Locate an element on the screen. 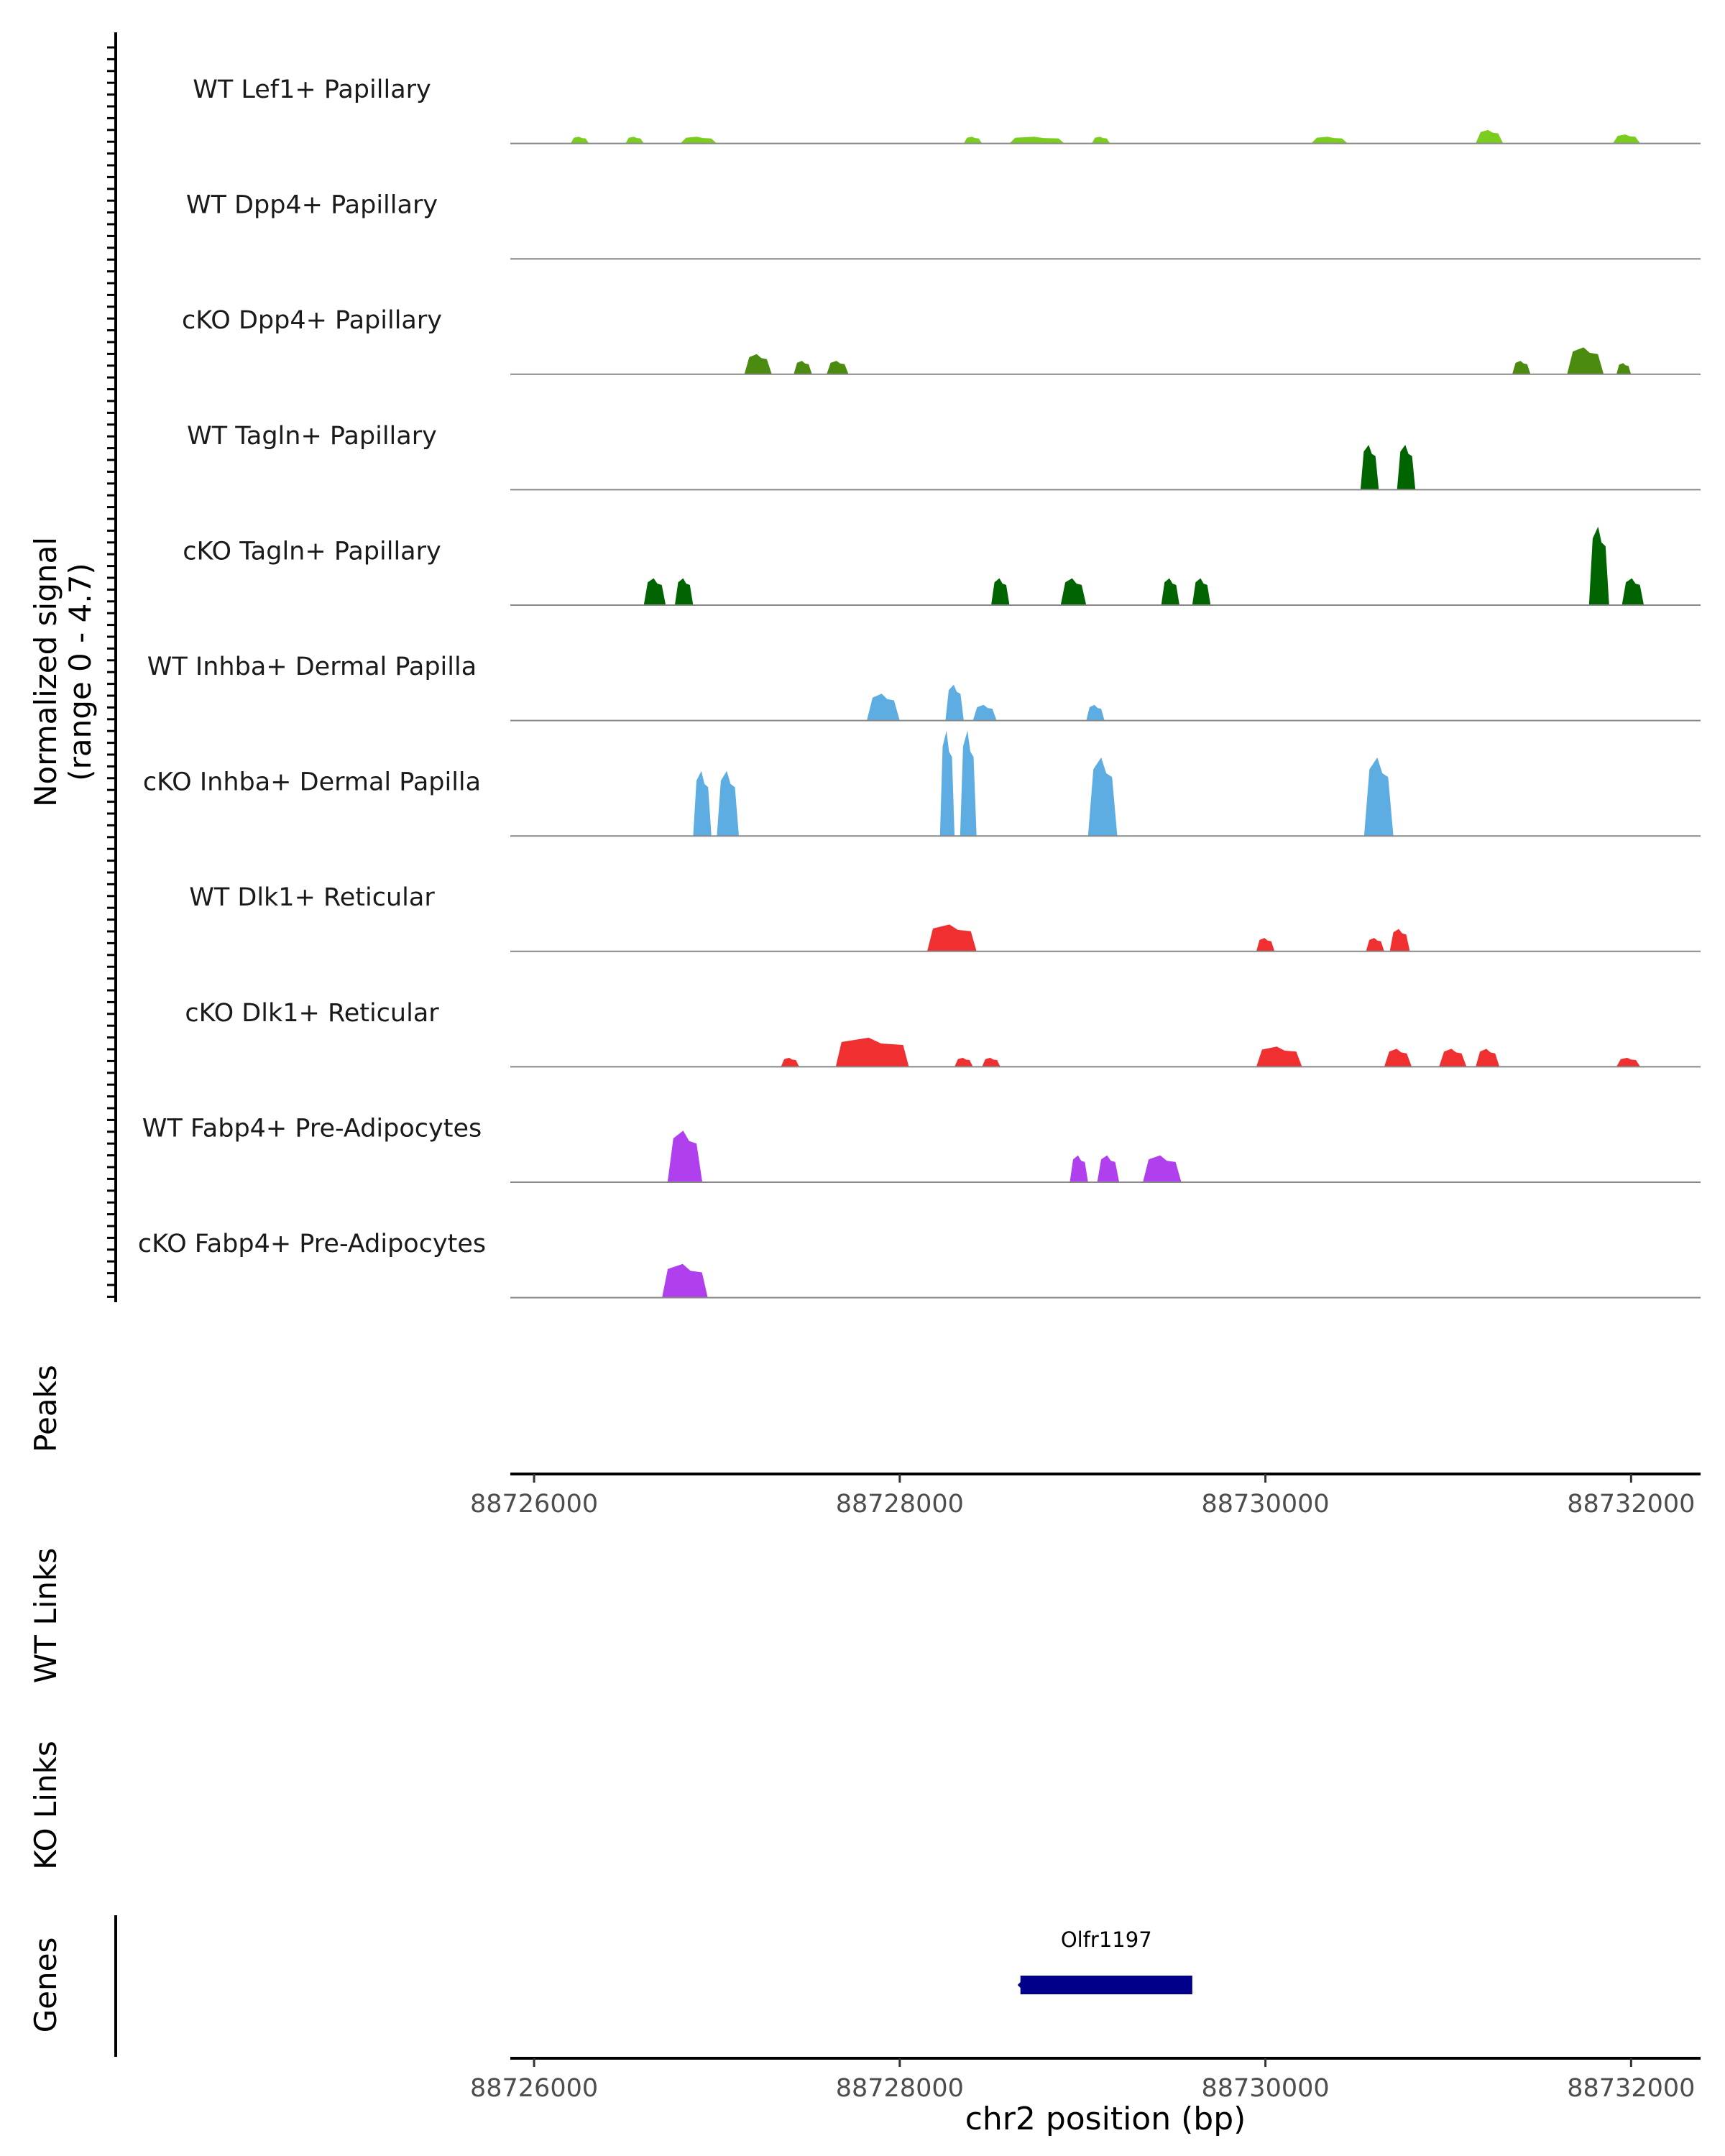  track-label: cKO Dlk1+ Reticular is located at coordinates (312, 1014).